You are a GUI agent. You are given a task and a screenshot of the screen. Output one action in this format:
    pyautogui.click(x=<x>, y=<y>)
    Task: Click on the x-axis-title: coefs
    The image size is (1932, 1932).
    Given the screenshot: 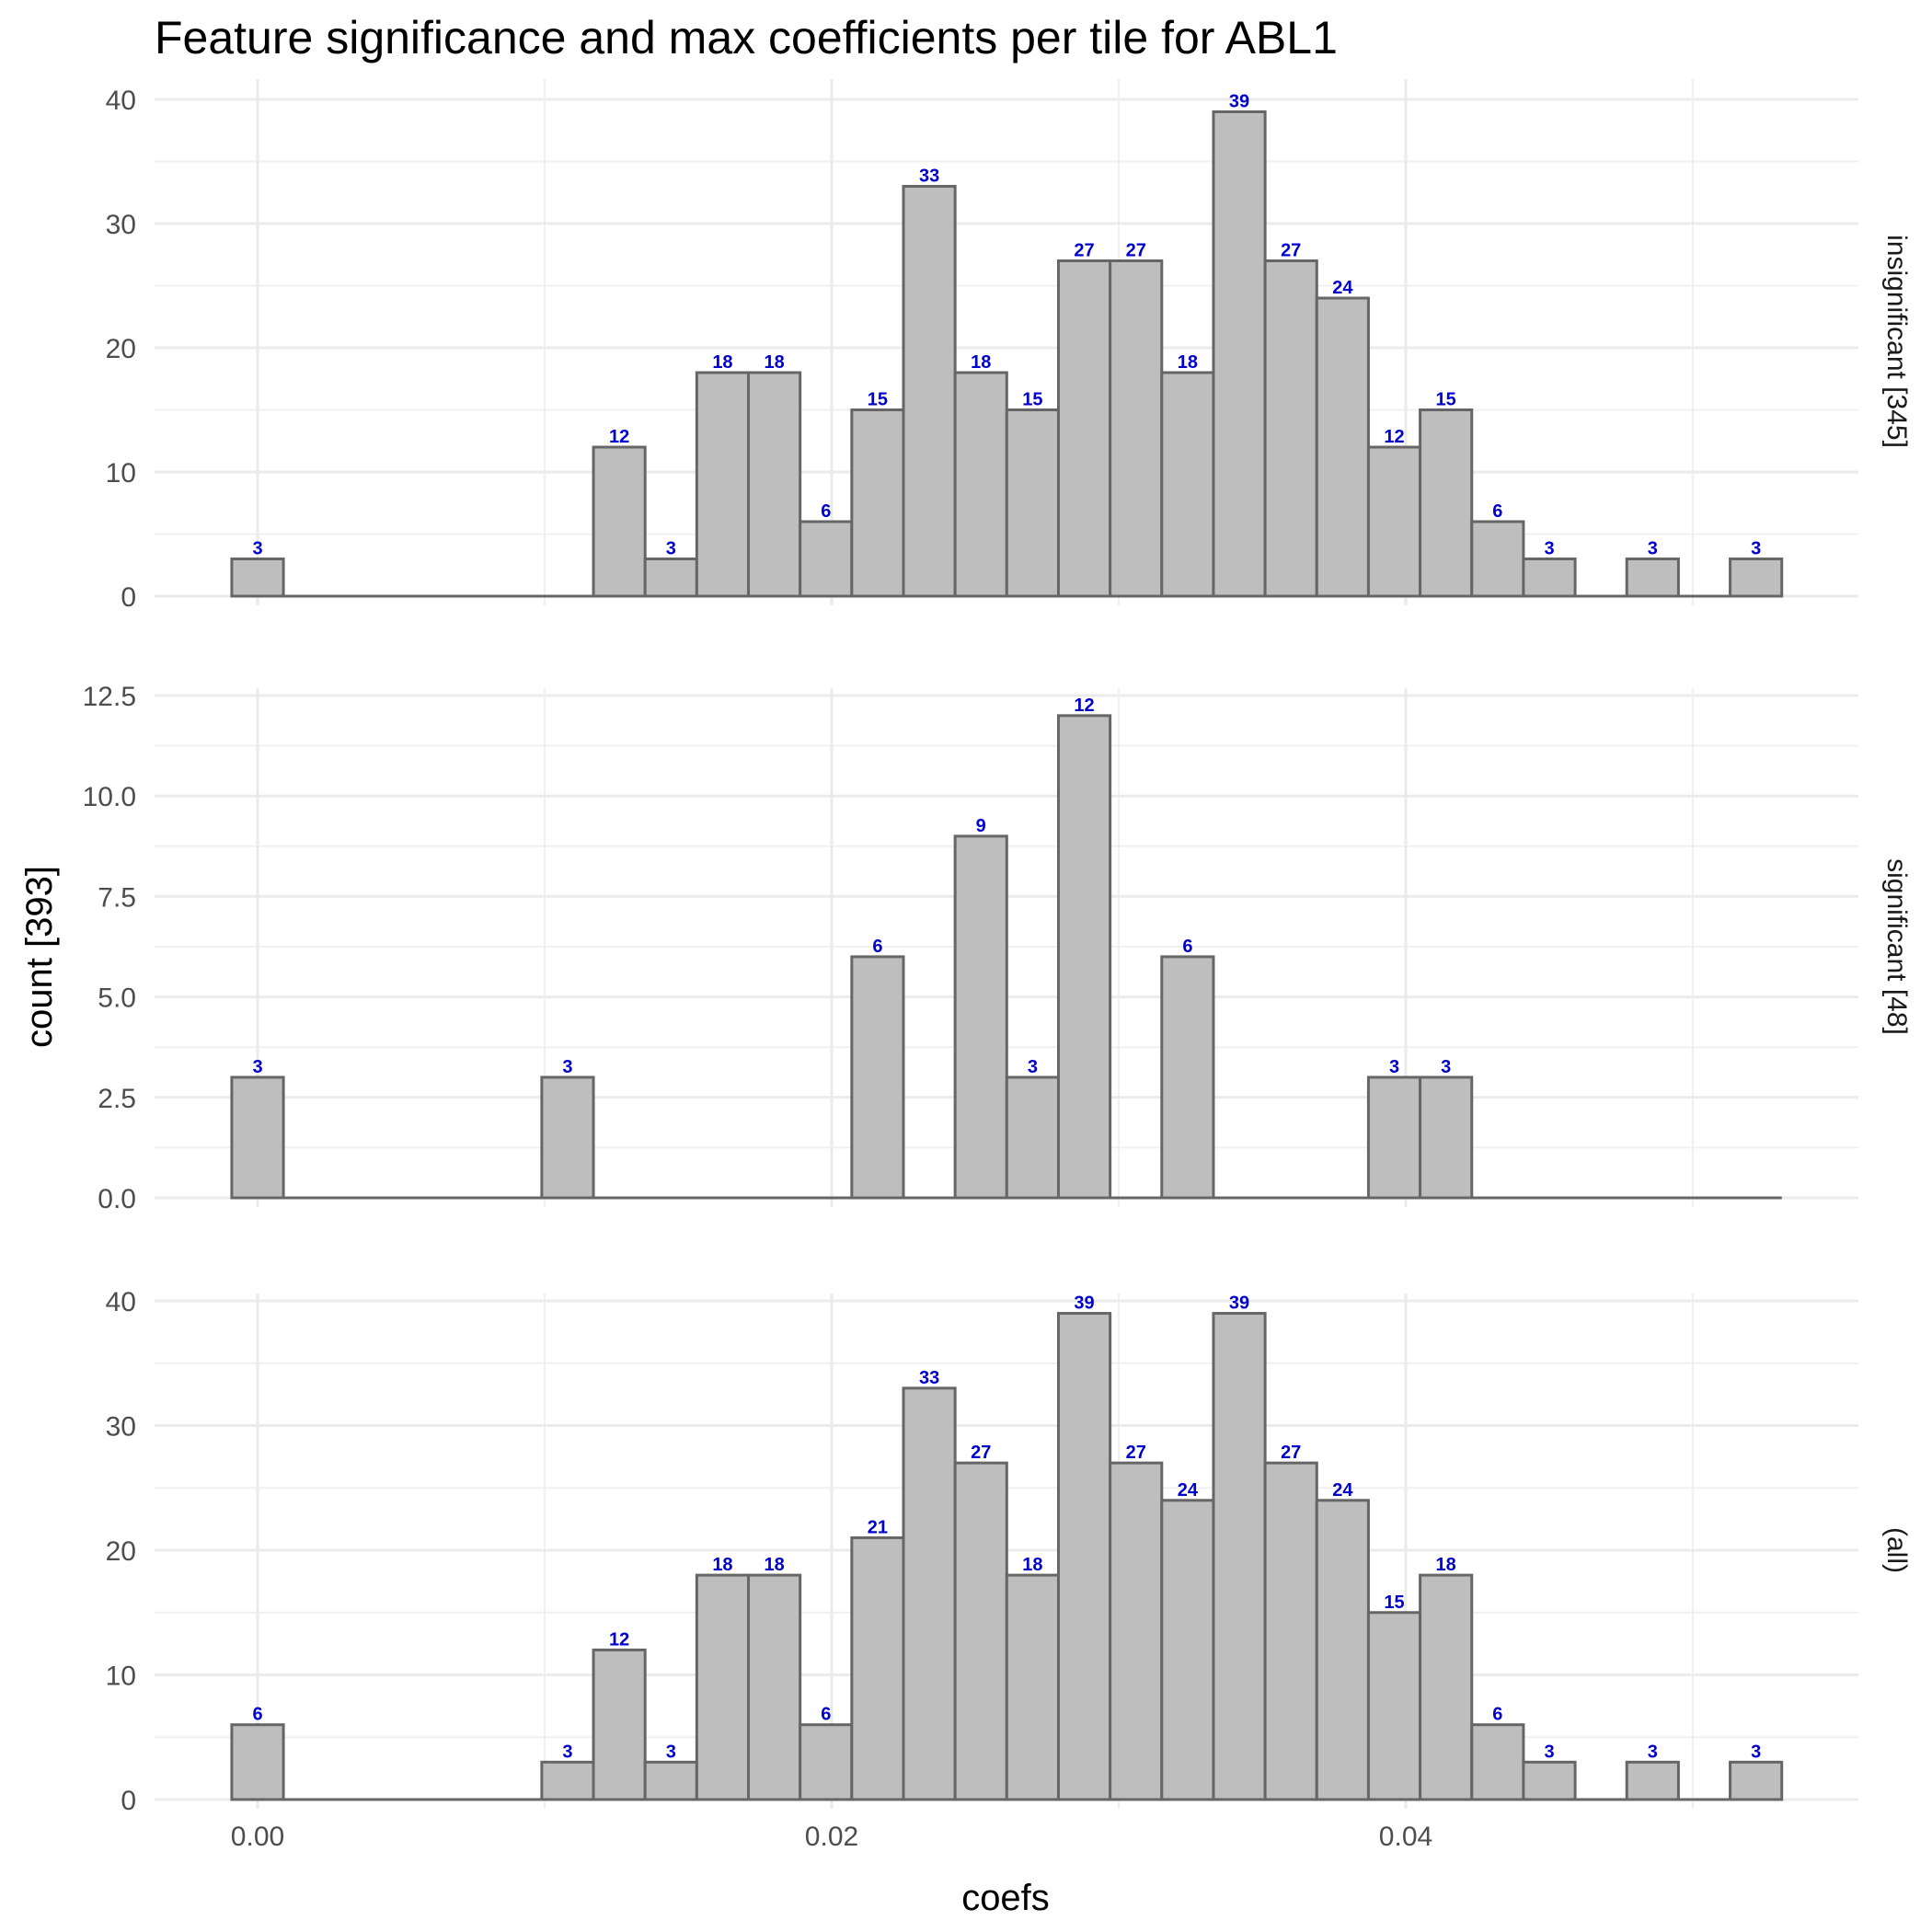 What is the action you would take?
    pyautogui.click(x=1005, y=1898)
    